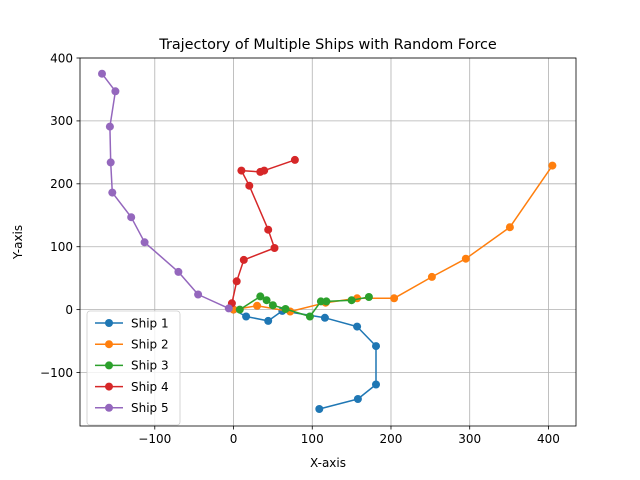 The height and width of the screenshot is (480, 640). What do you see at coordinates (61, 184) in the screenshot?
I see `y-tick-label: 200` at bounding box center [61, 184].